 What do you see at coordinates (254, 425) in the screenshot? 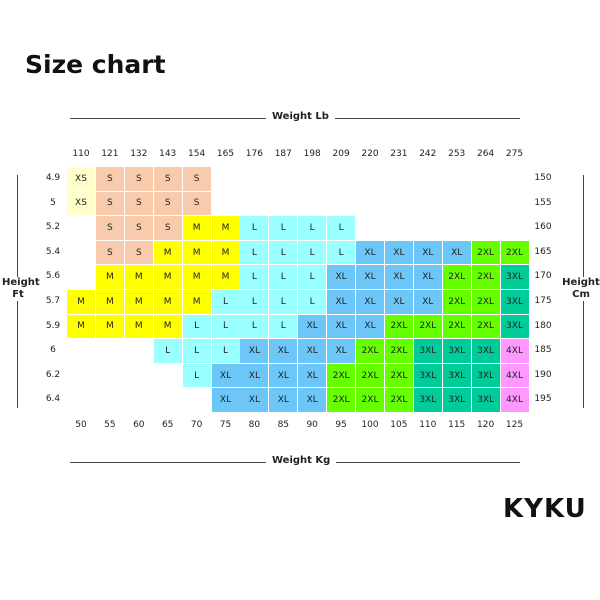
I see `weight-kg-tick: 80` at bounding box center [254, 425].